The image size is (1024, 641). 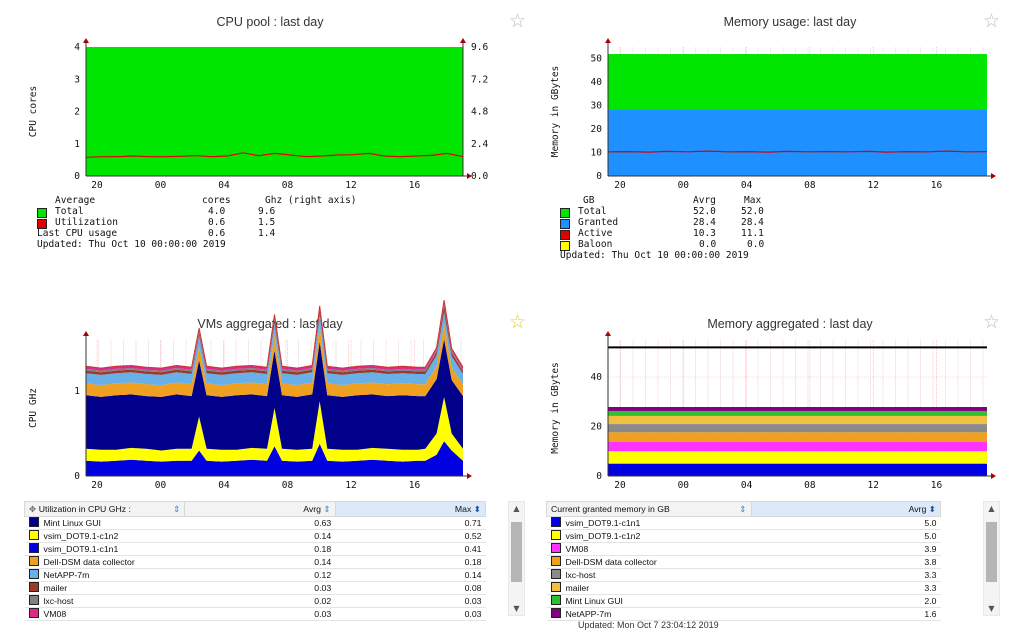 I want to click on vm-name-cell: vsim_DOT9.1-c1n2, so click(x=104, y=536).